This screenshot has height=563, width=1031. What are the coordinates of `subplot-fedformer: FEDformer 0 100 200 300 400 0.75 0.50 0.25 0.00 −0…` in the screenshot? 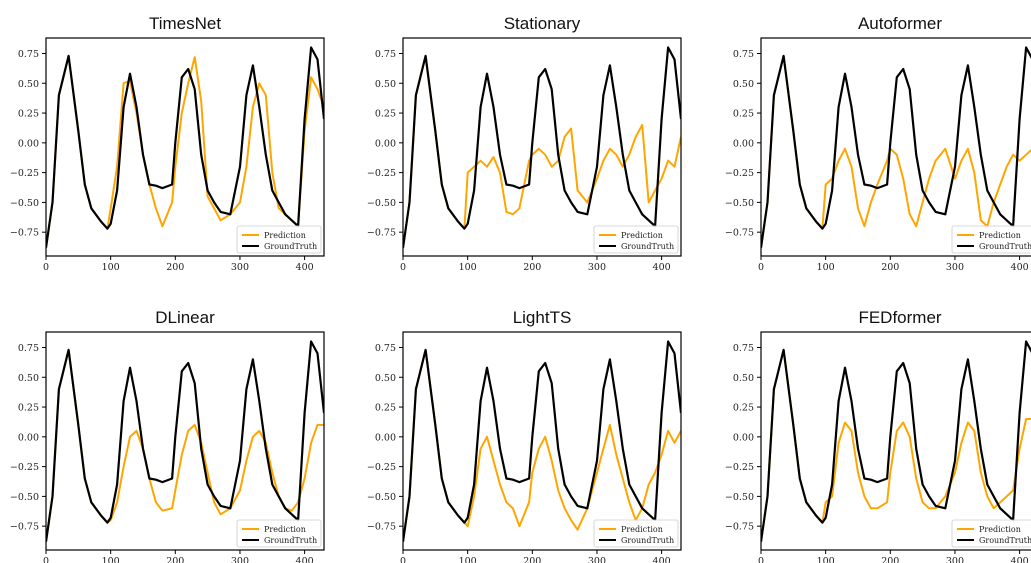 It's located at (878, 435).